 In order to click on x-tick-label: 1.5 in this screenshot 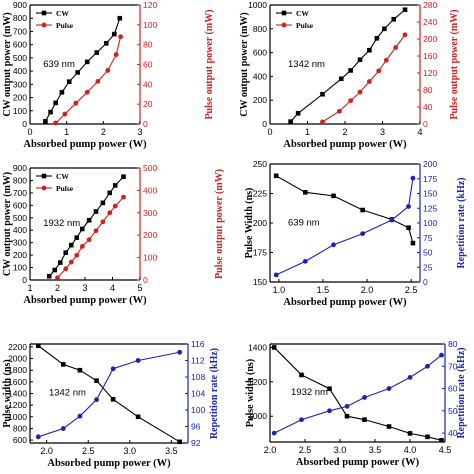, I will do `click(323, 290)`.